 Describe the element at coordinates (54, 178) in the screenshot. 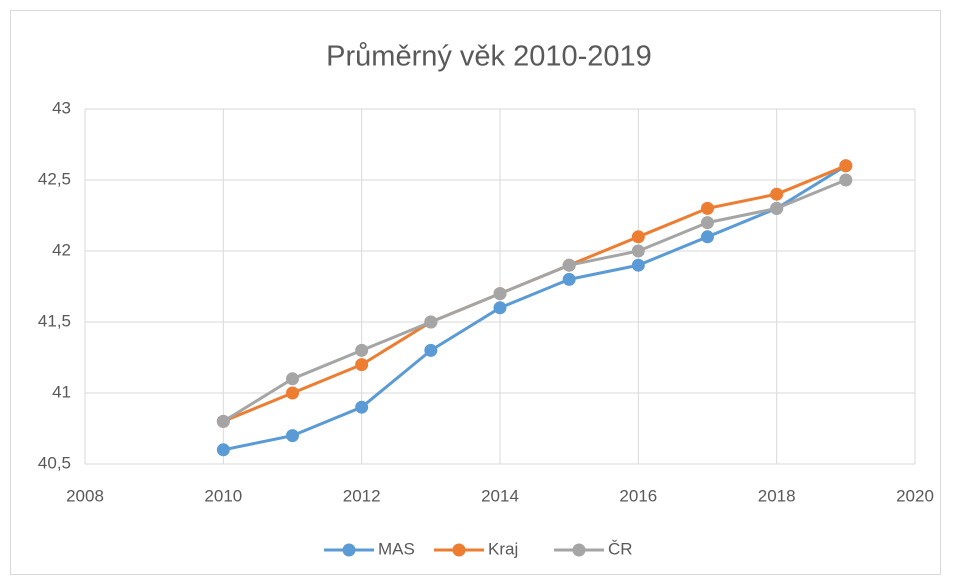

I see `y-tick-label: 42,5` at that location.